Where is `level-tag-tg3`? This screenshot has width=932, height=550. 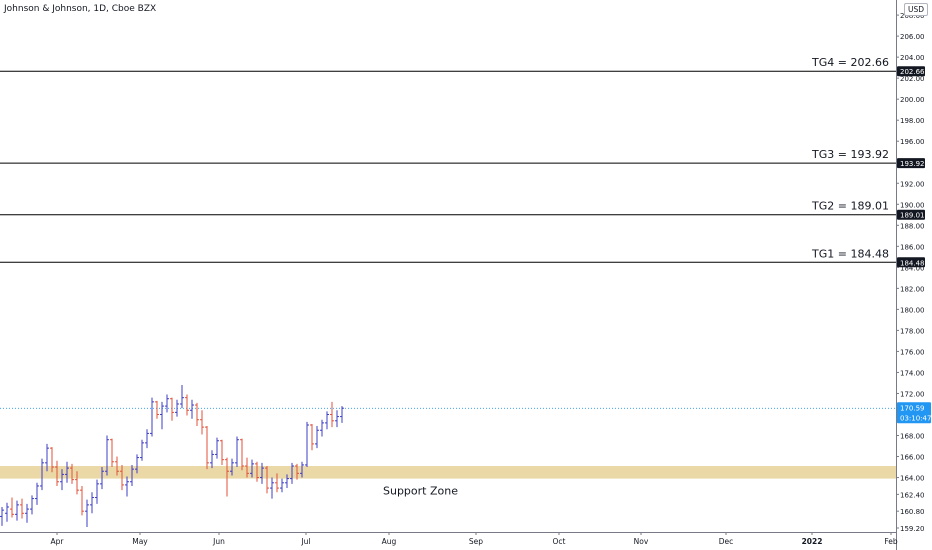
level-tag-tg3 is located at coordinates (911, 163).